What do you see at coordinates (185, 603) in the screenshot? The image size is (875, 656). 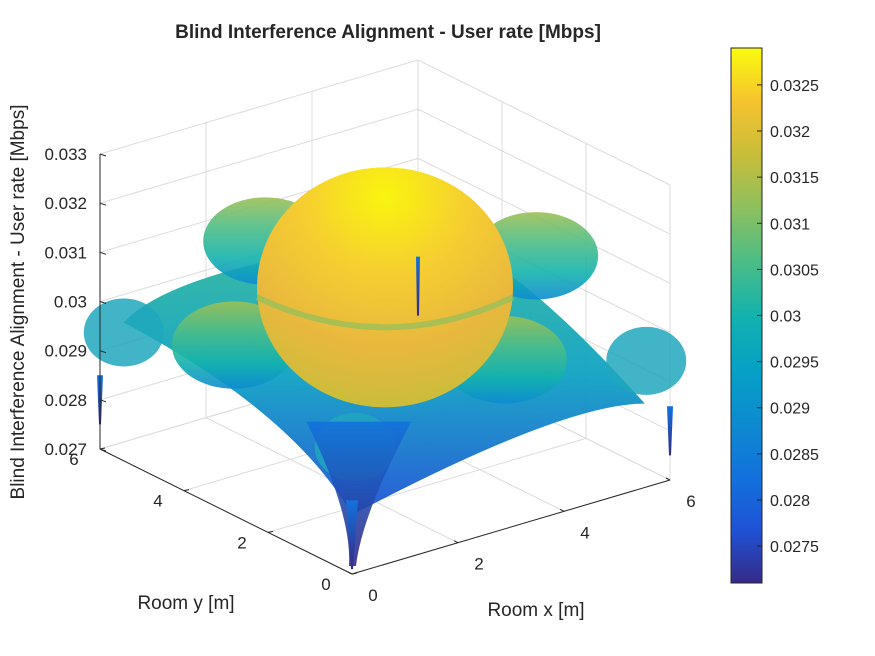 I see `y-axis-label: Room y [m]` at bounding box center [185, 603].